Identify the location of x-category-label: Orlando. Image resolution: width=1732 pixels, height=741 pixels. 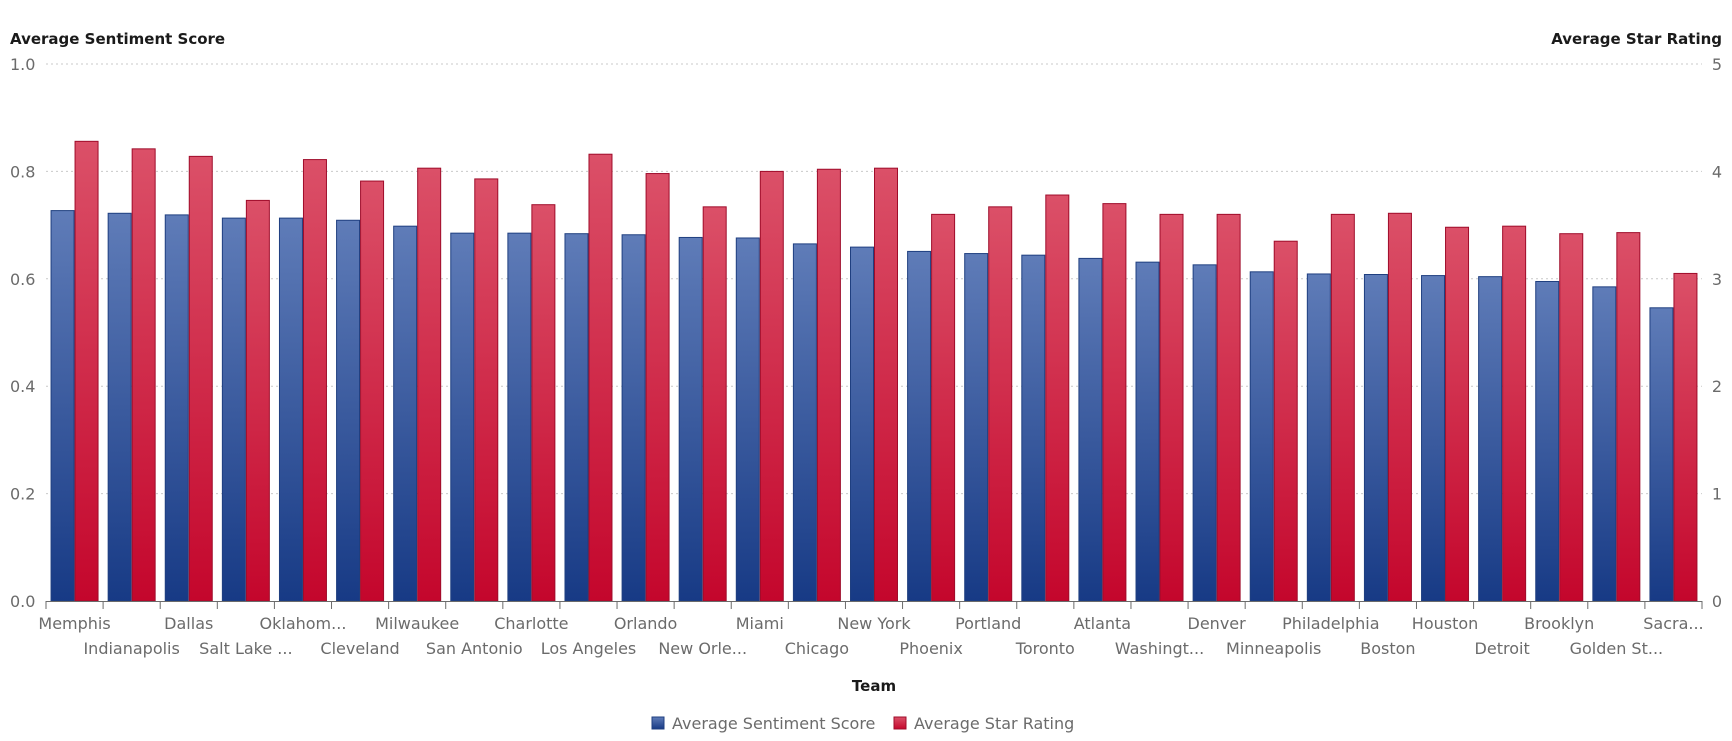
(646, 623).